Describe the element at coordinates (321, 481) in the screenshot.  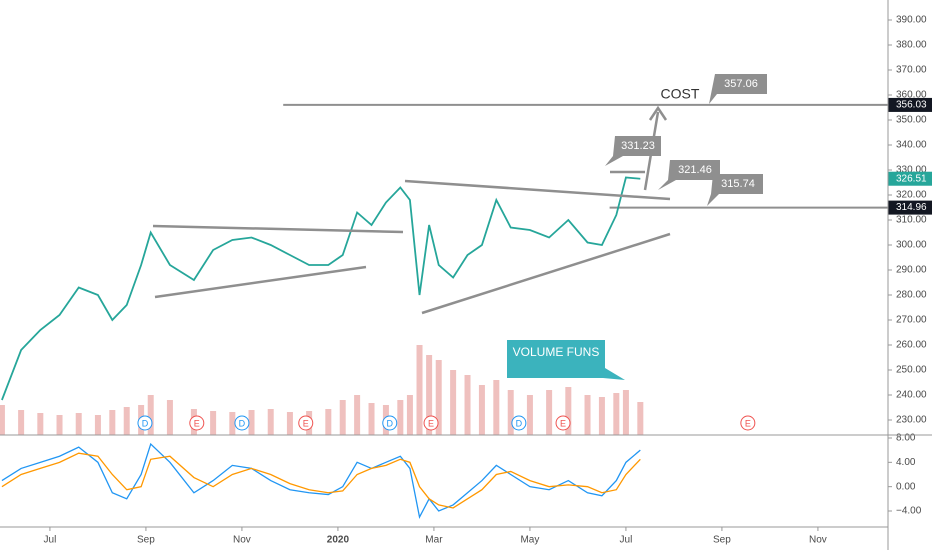
I see `macd-line` at that location.